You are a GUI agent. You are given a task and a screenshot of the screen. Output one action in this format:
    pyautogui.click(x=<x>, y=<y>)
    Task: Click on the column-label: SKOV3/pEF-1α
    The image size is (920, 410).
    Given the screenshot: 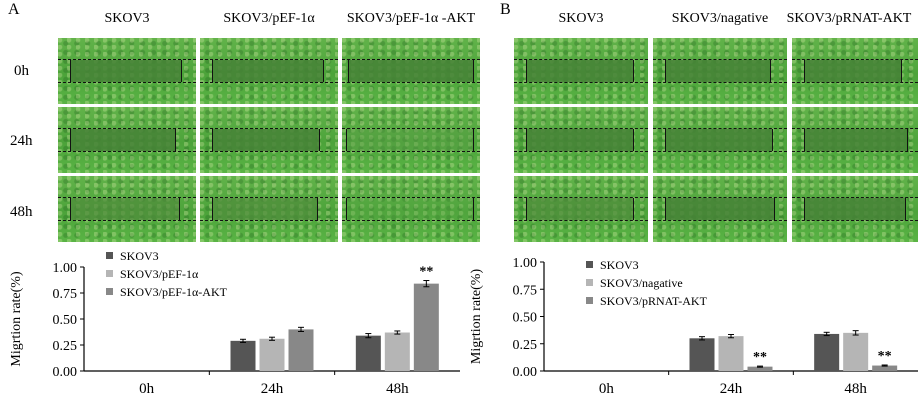 What is the action you would take?
    pyautogui.click(x=269, y=18)
    